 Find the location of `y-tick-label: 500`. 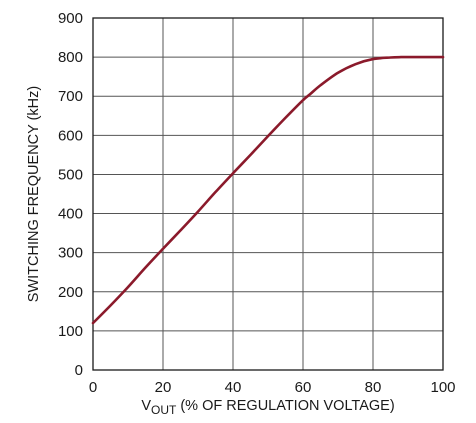

y-tick-label: 500 is located at coordinates (70, 174).